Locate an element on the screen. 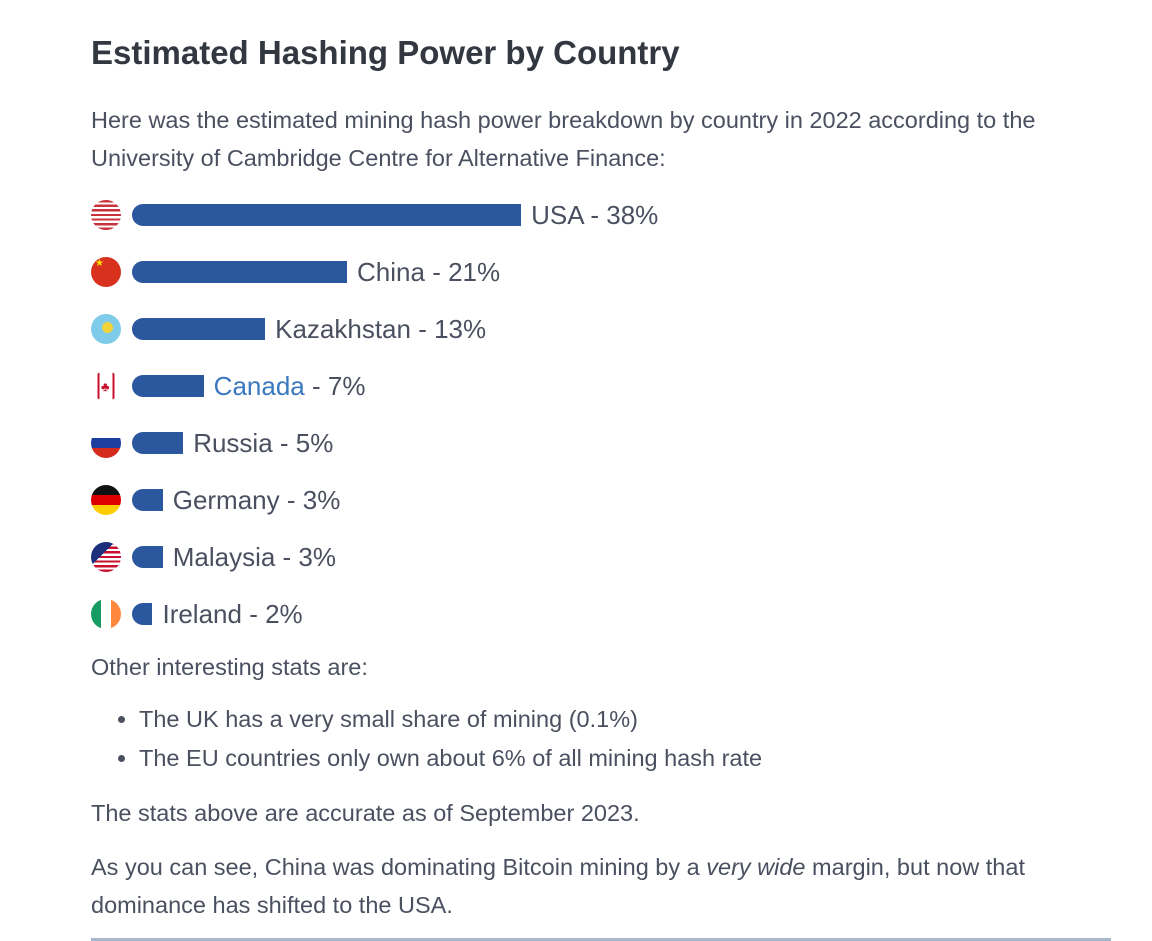 The height and width of the screenshot is (941, 1152). bar-ireland is located at coordinates (142, 614).